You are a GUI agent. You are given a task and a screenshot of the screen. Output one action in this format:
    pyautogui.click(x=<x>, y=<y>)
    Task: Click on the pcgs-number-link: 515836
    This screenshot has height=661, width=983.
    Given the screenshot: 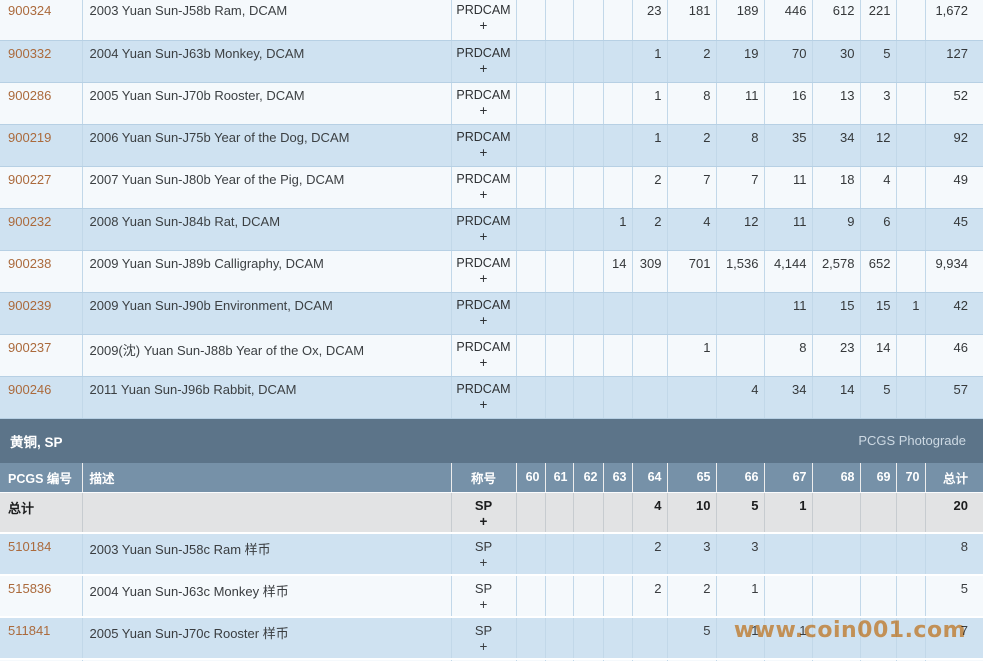 What is the action you would take?
    pyautogui.click(x=30, y=588)
    